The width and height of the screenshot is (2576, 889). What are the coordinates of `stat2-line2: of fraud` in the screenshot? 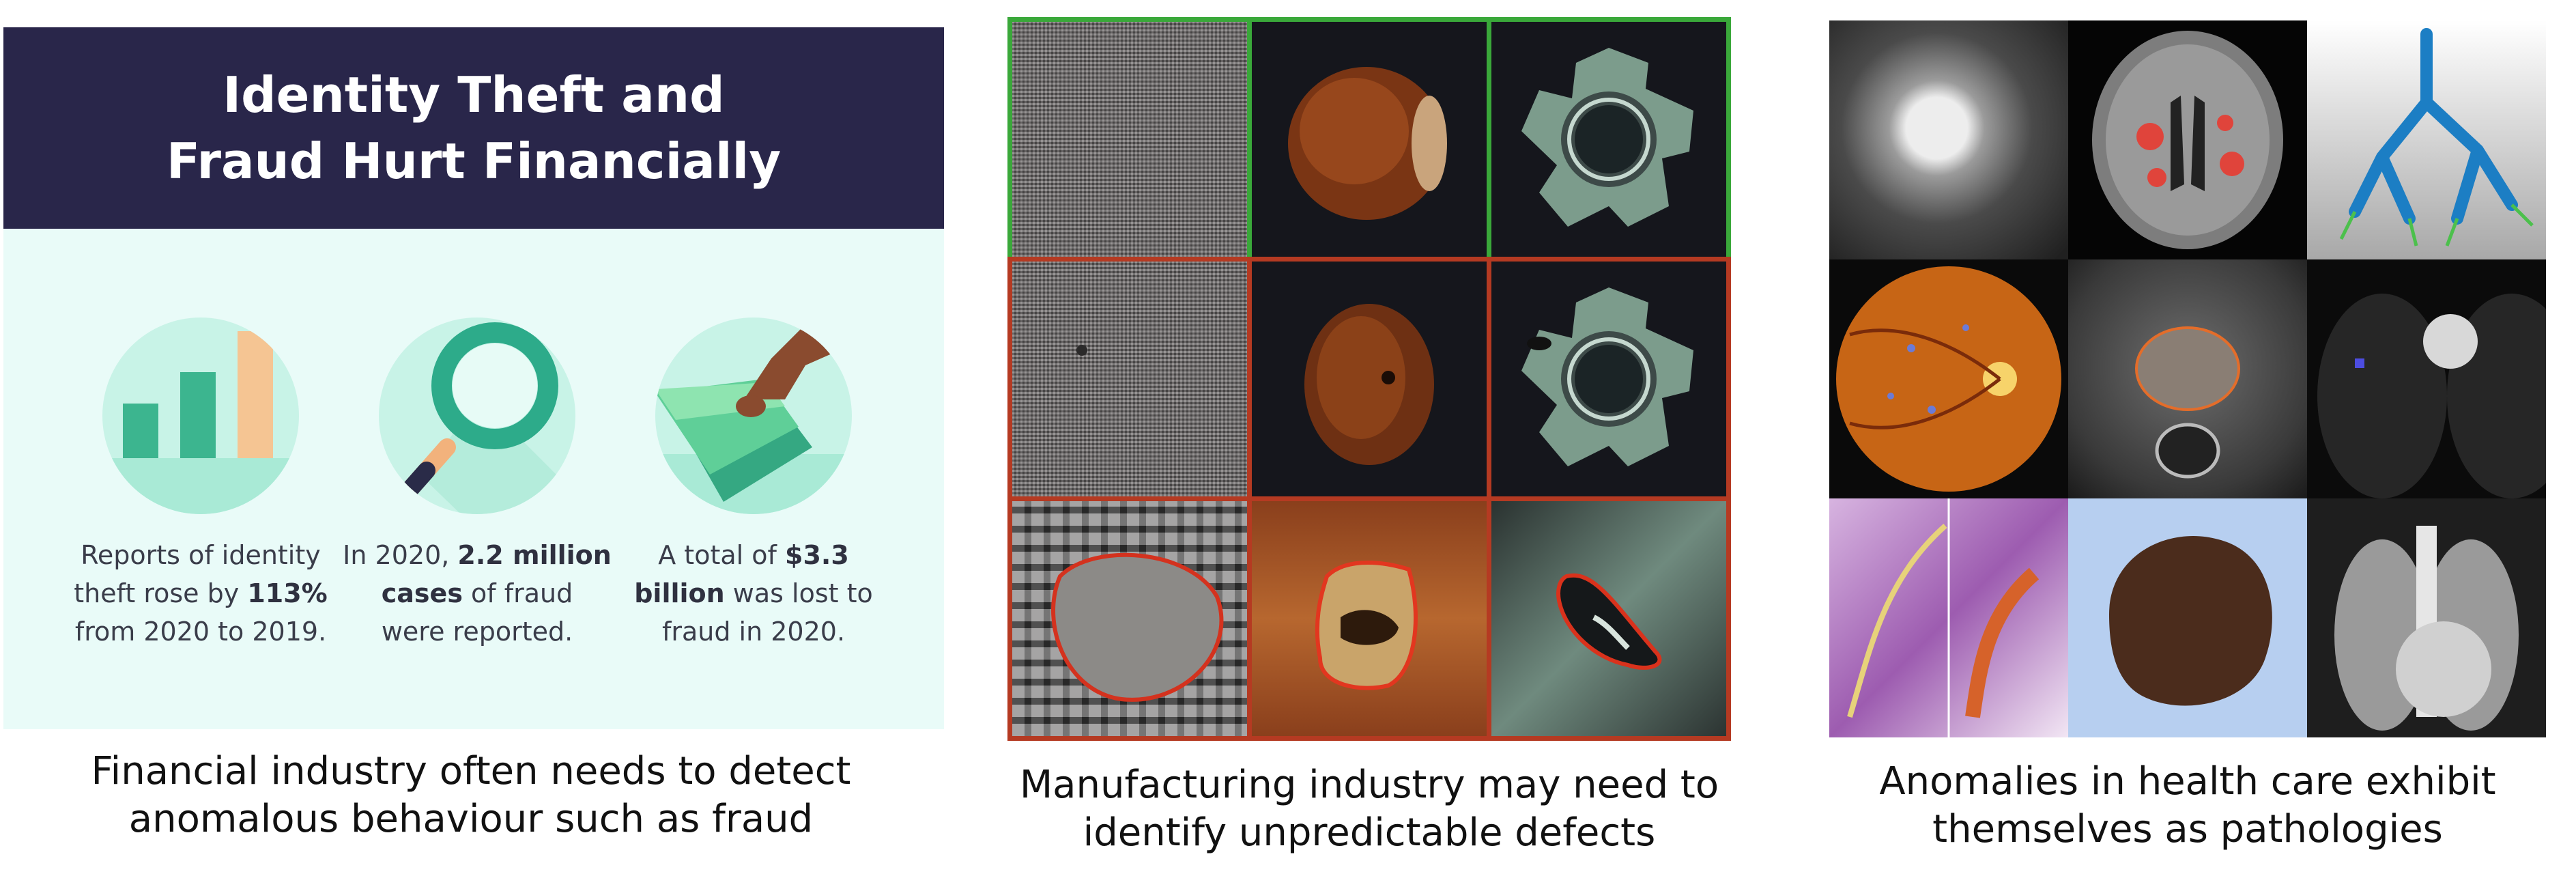 It's located at (518, 593).